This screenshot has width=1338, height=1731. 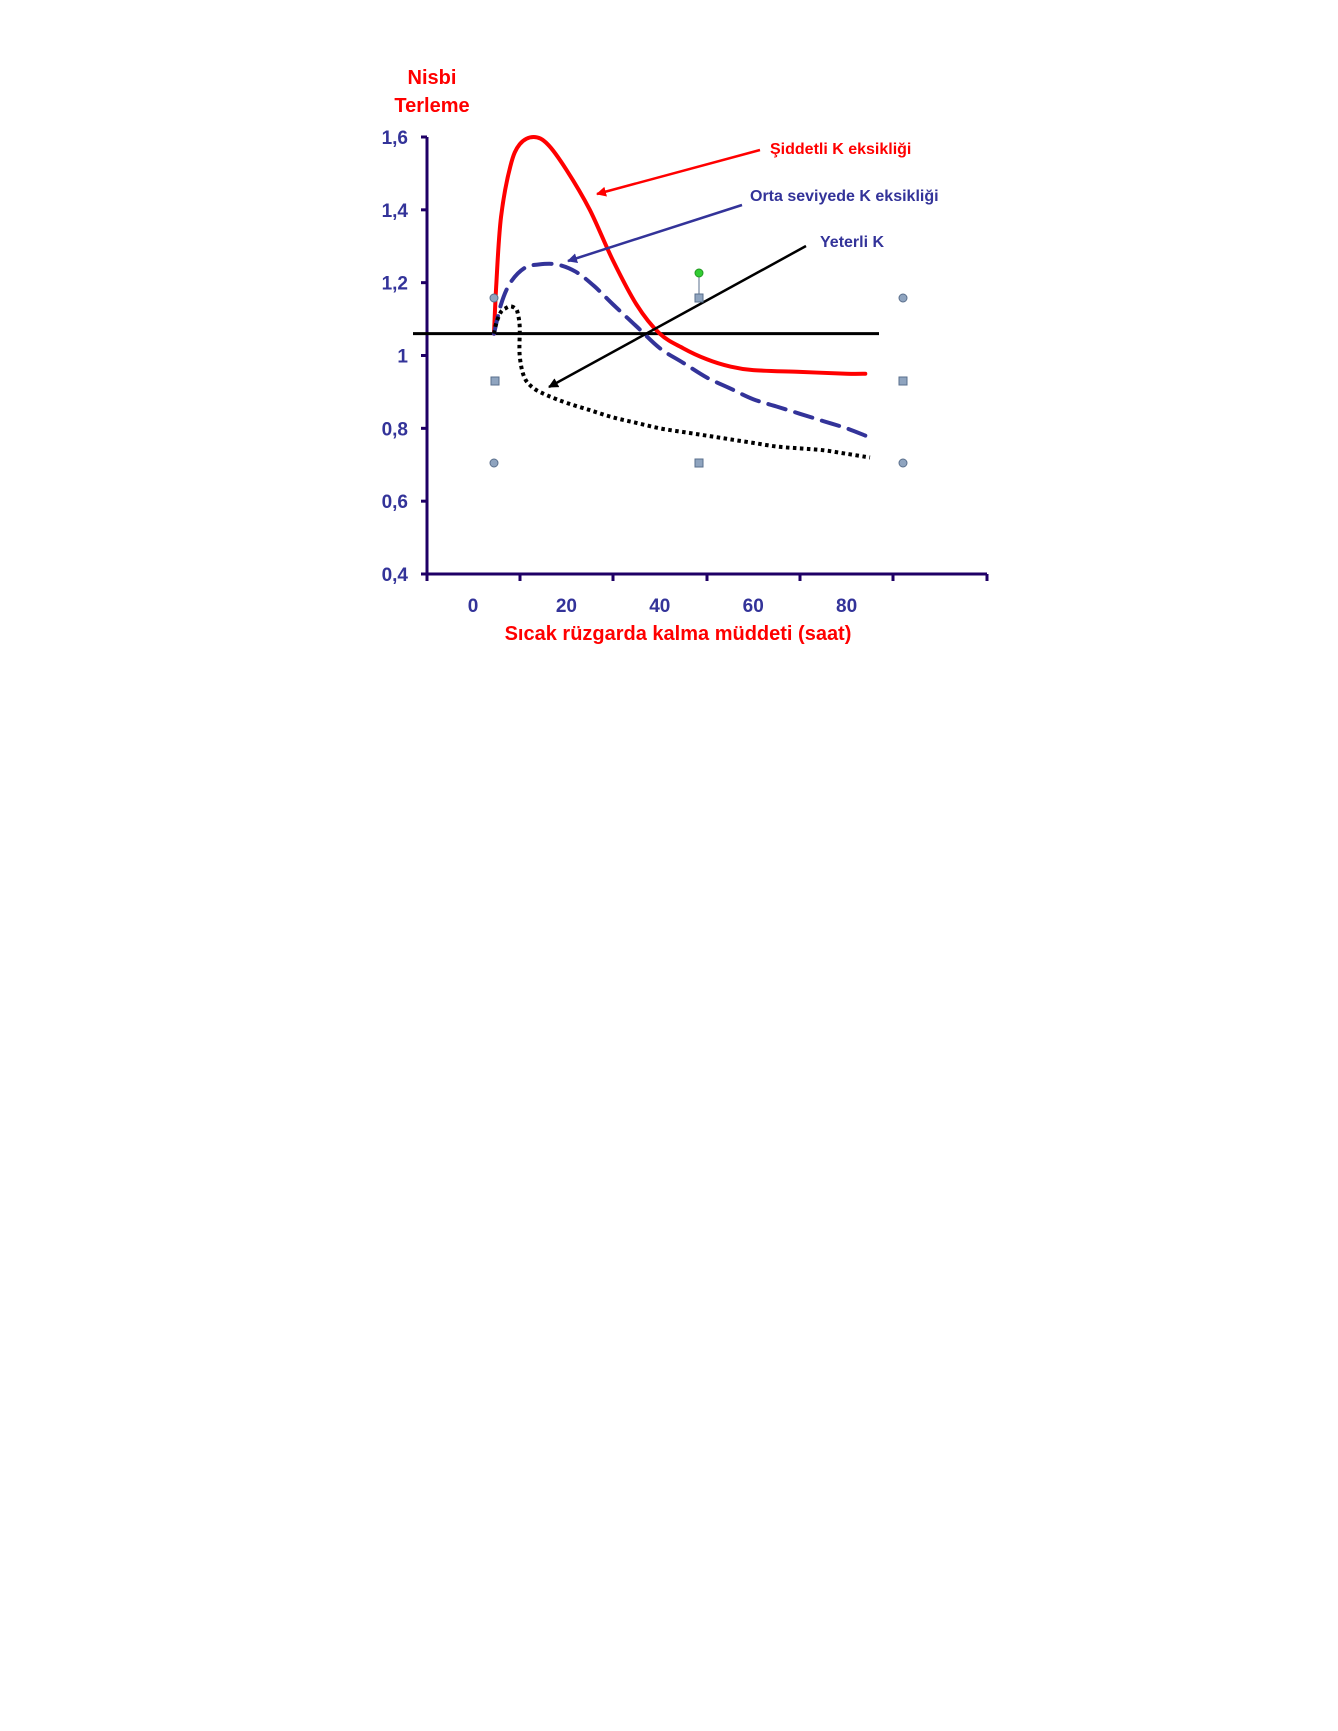 What do you see at coordinates (699, 273) in the screenshot?
I see `rotation-handle` at bounding box center [699, 273].